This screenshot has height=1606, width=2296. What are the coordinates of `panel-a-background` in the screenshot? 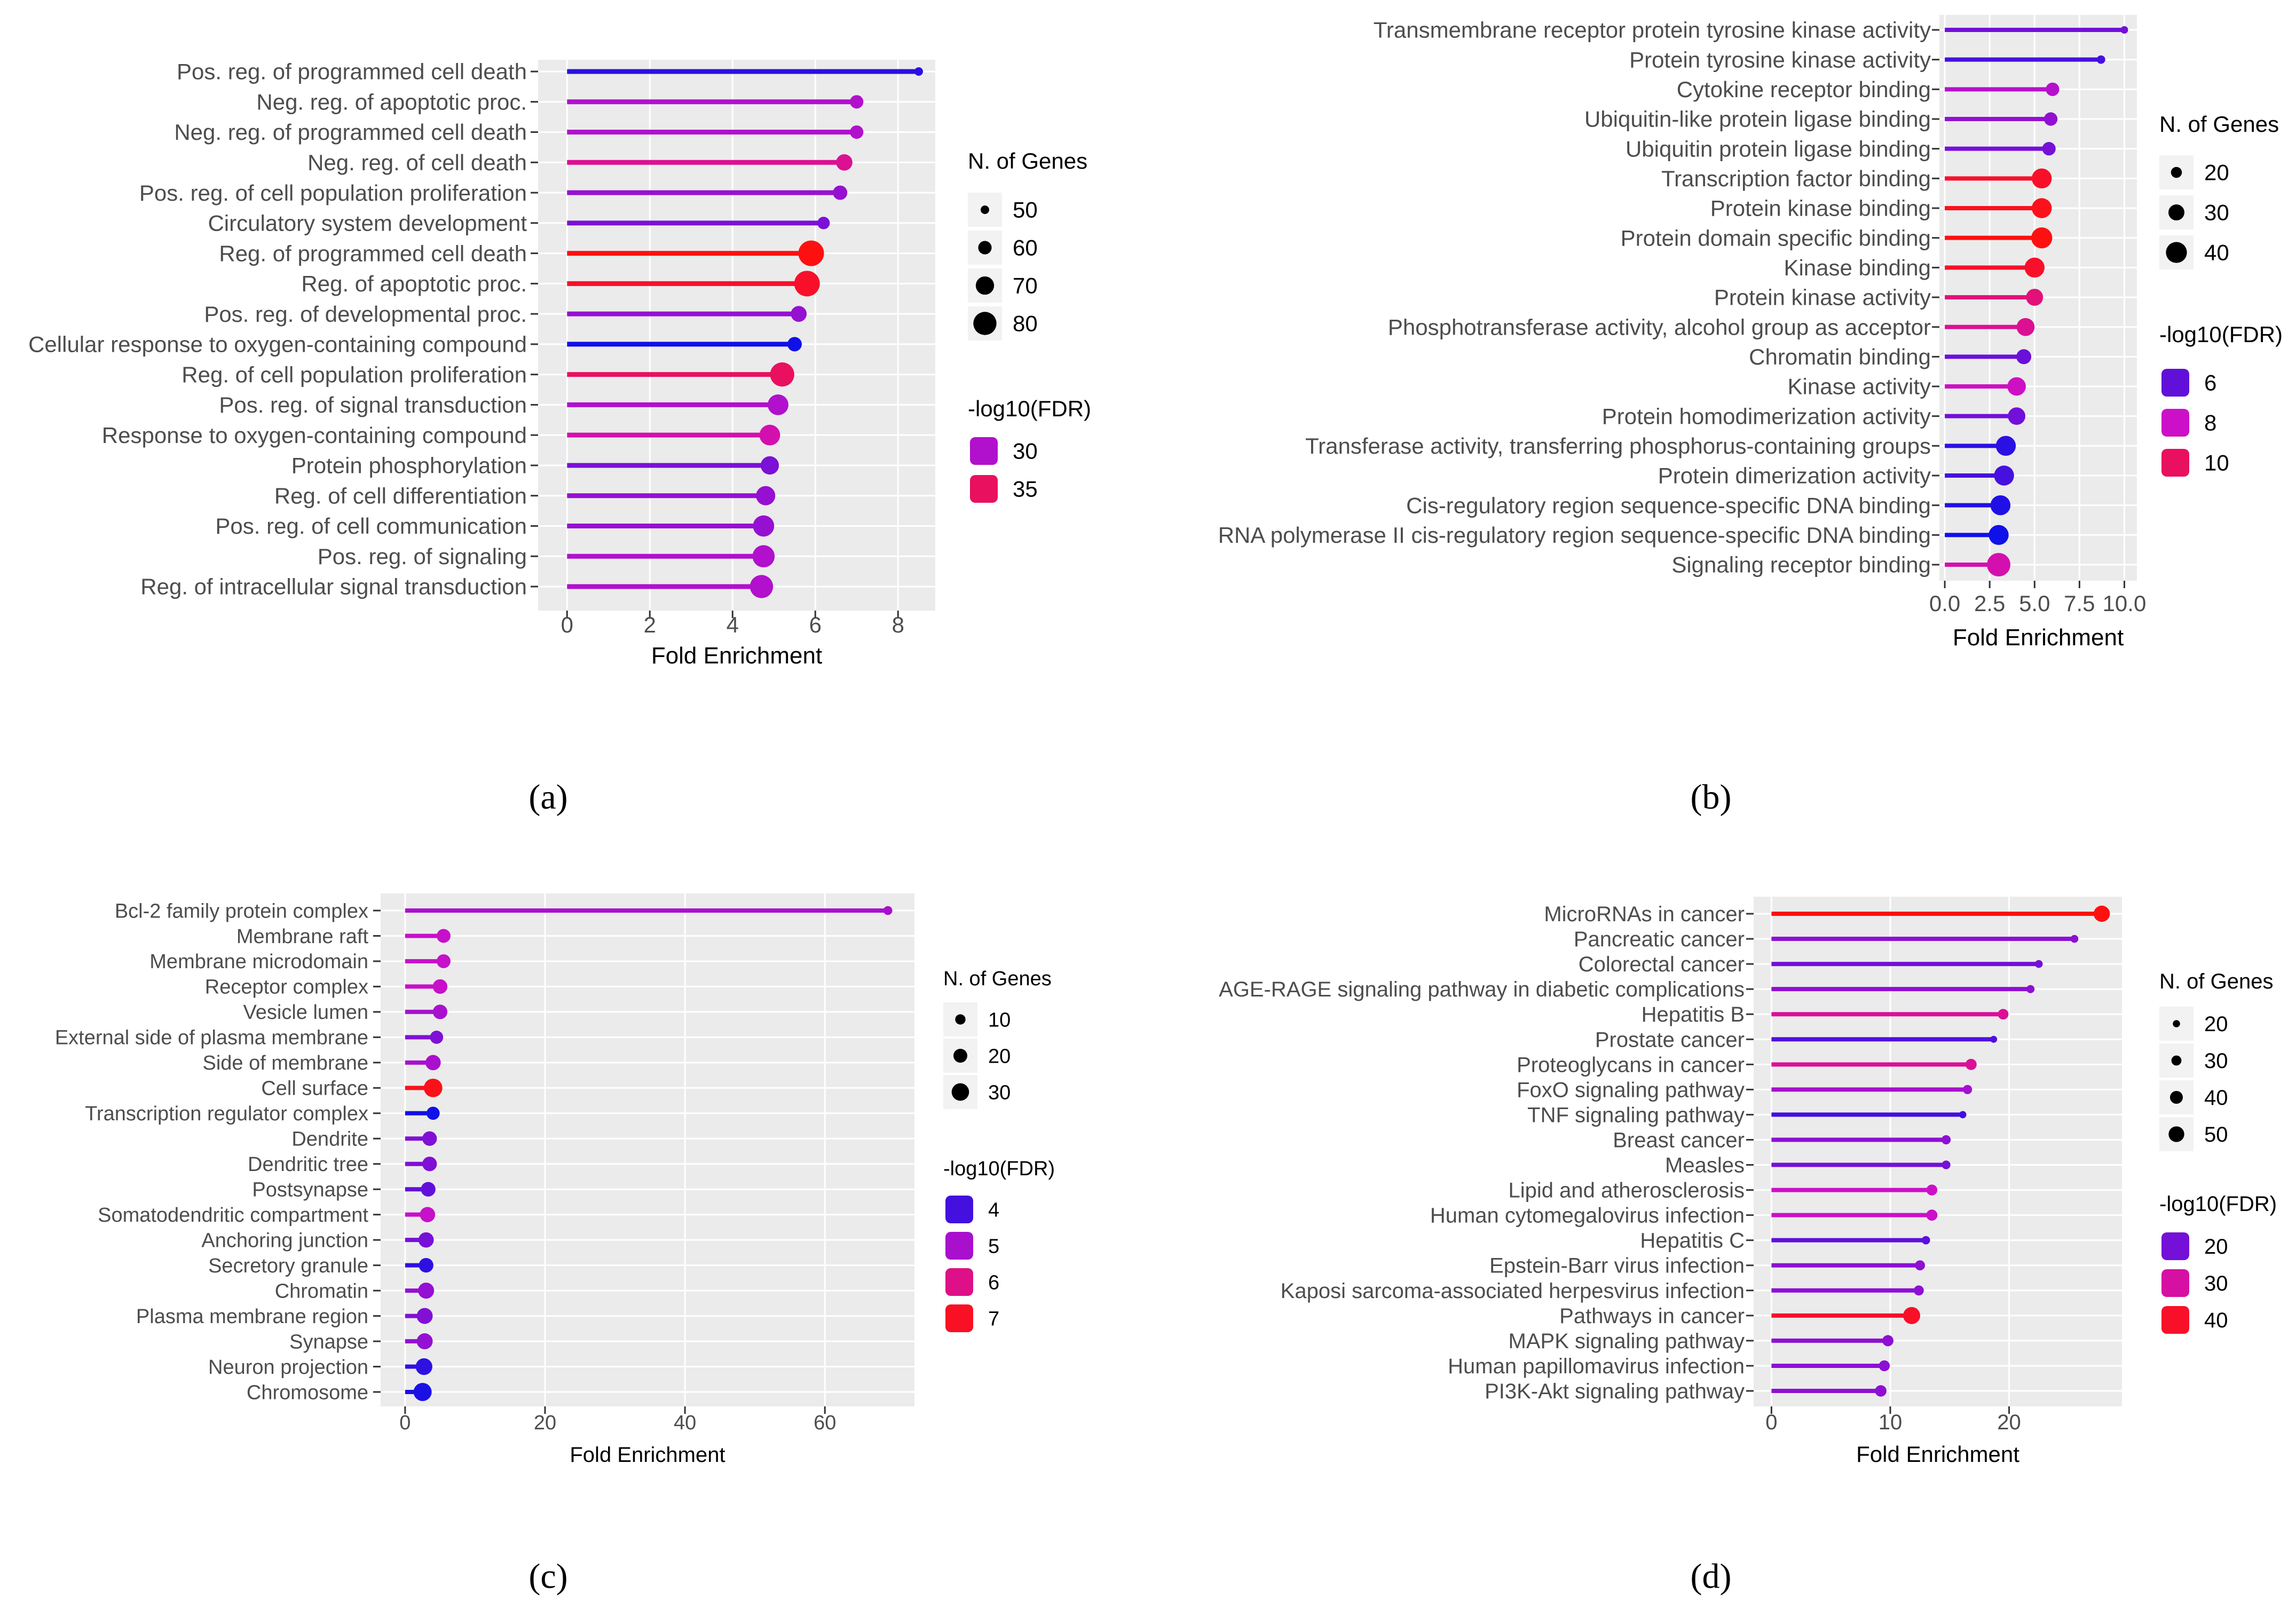 It's located at (736, 335).